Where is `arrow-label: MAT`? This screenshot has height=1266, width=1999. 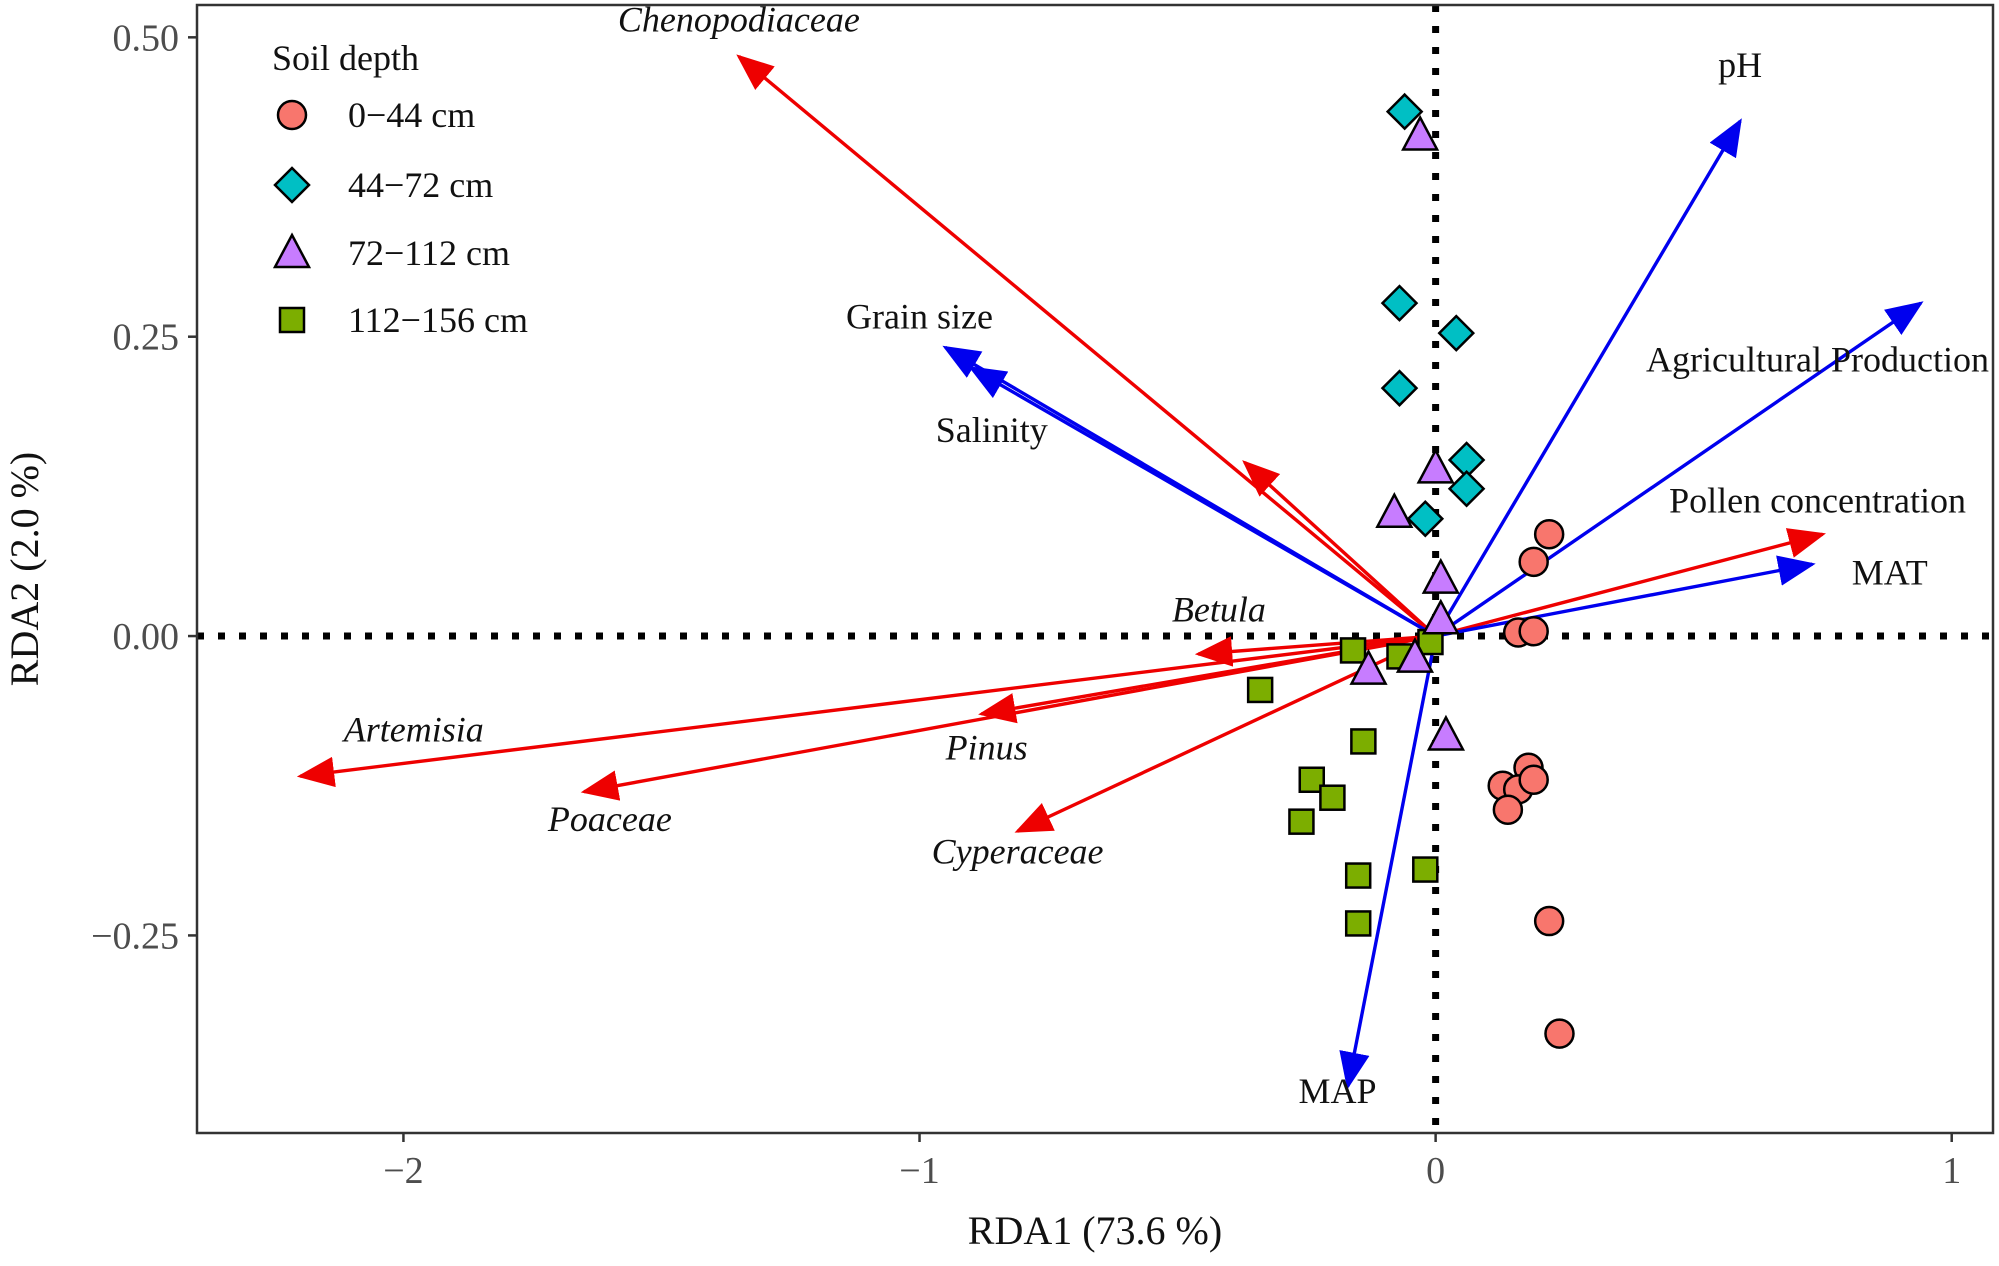
arrow-label: MAT is located at coordinates (1890, 573).